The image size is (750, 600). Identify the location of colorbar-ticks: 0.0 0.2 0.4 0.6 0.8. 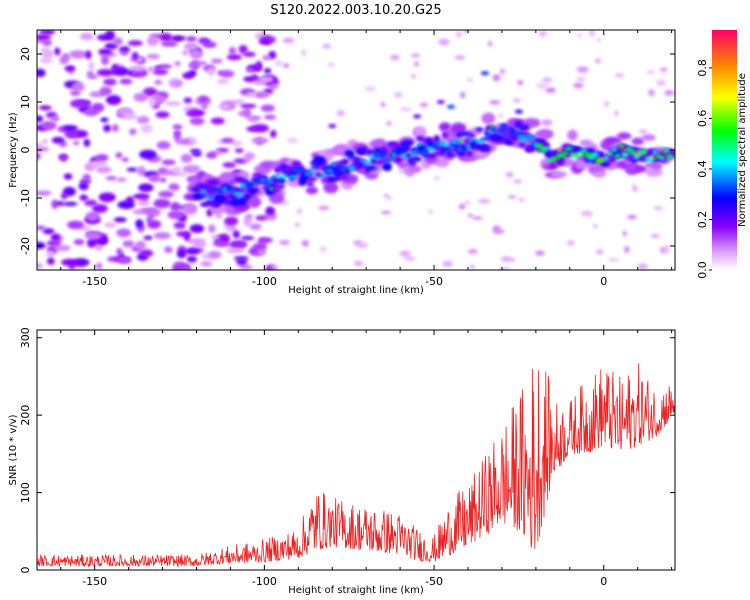
(704, 169).